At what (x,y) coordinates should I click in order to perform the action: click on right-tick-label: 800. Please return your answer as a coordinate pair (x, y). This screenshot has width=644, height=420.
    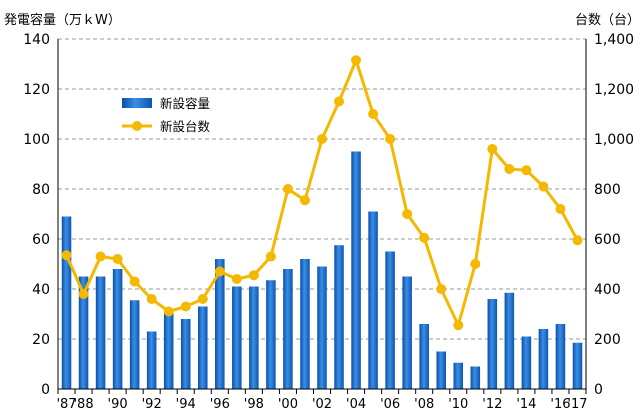
    Looking at the image, I should click on (607, 190).